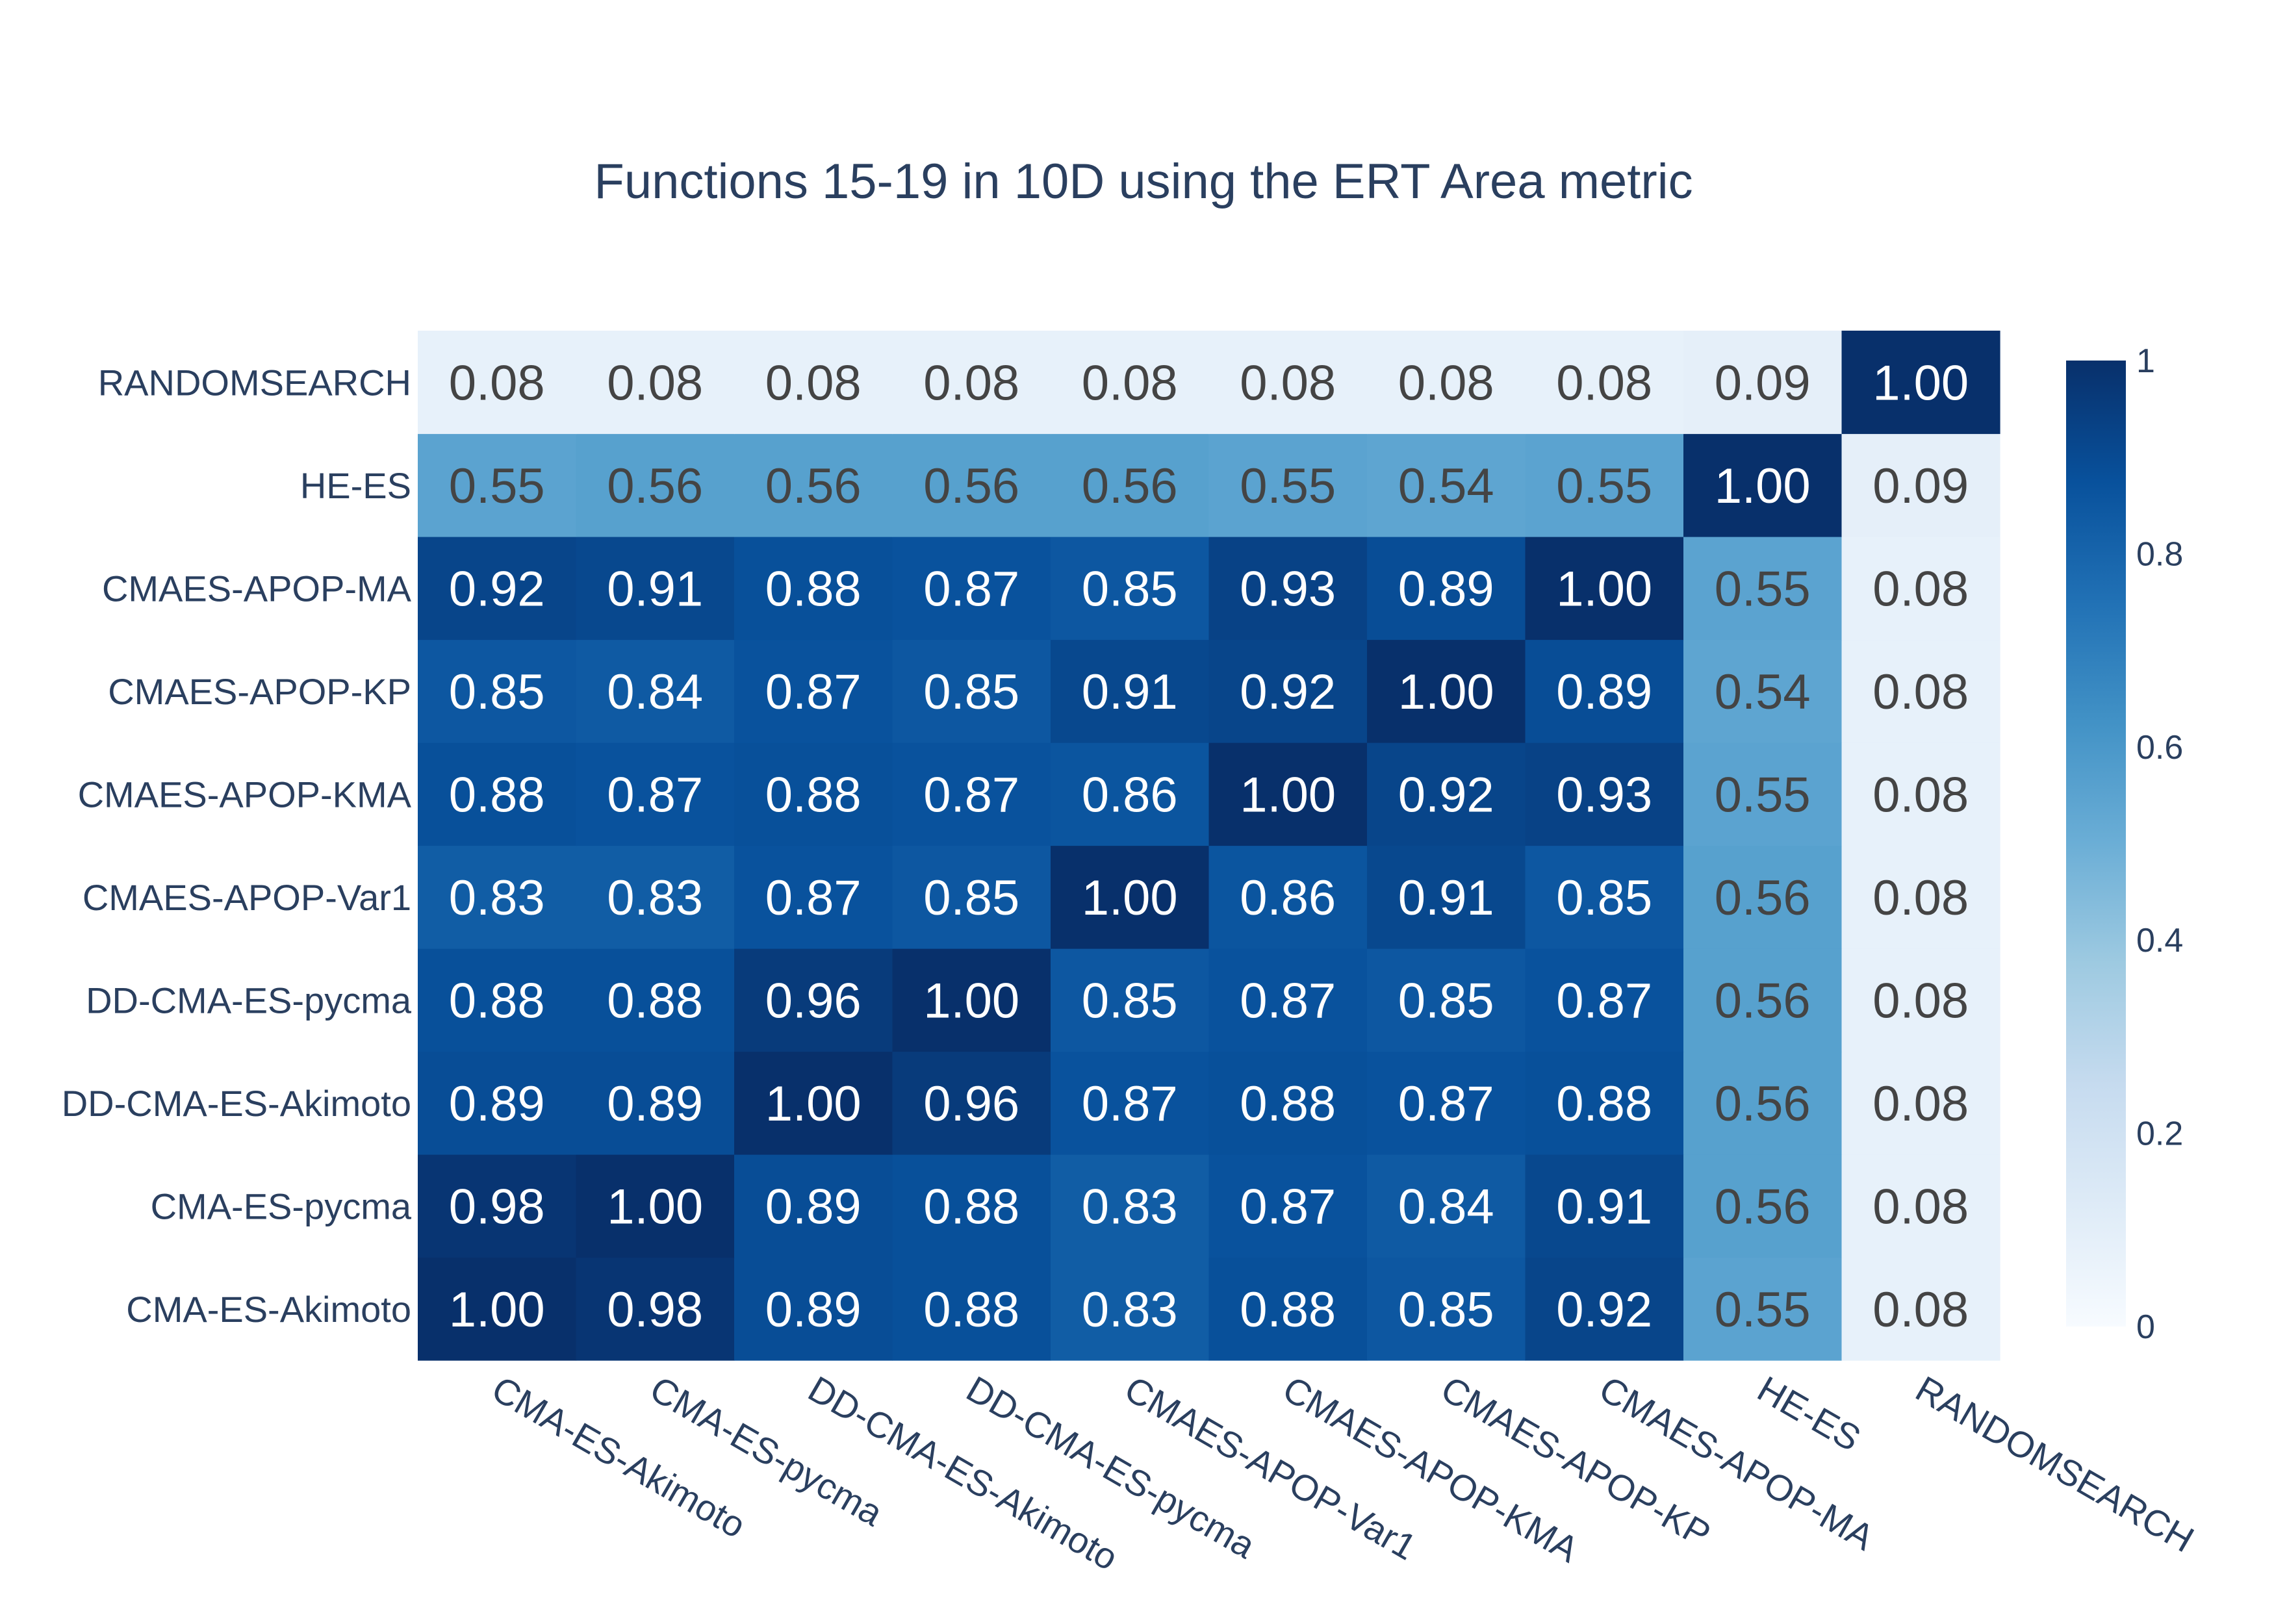 The width and height of the screenshot is (2274, 1624). I want to click on y-tick-label: RANDOMSEARCH, so click(254, 382).